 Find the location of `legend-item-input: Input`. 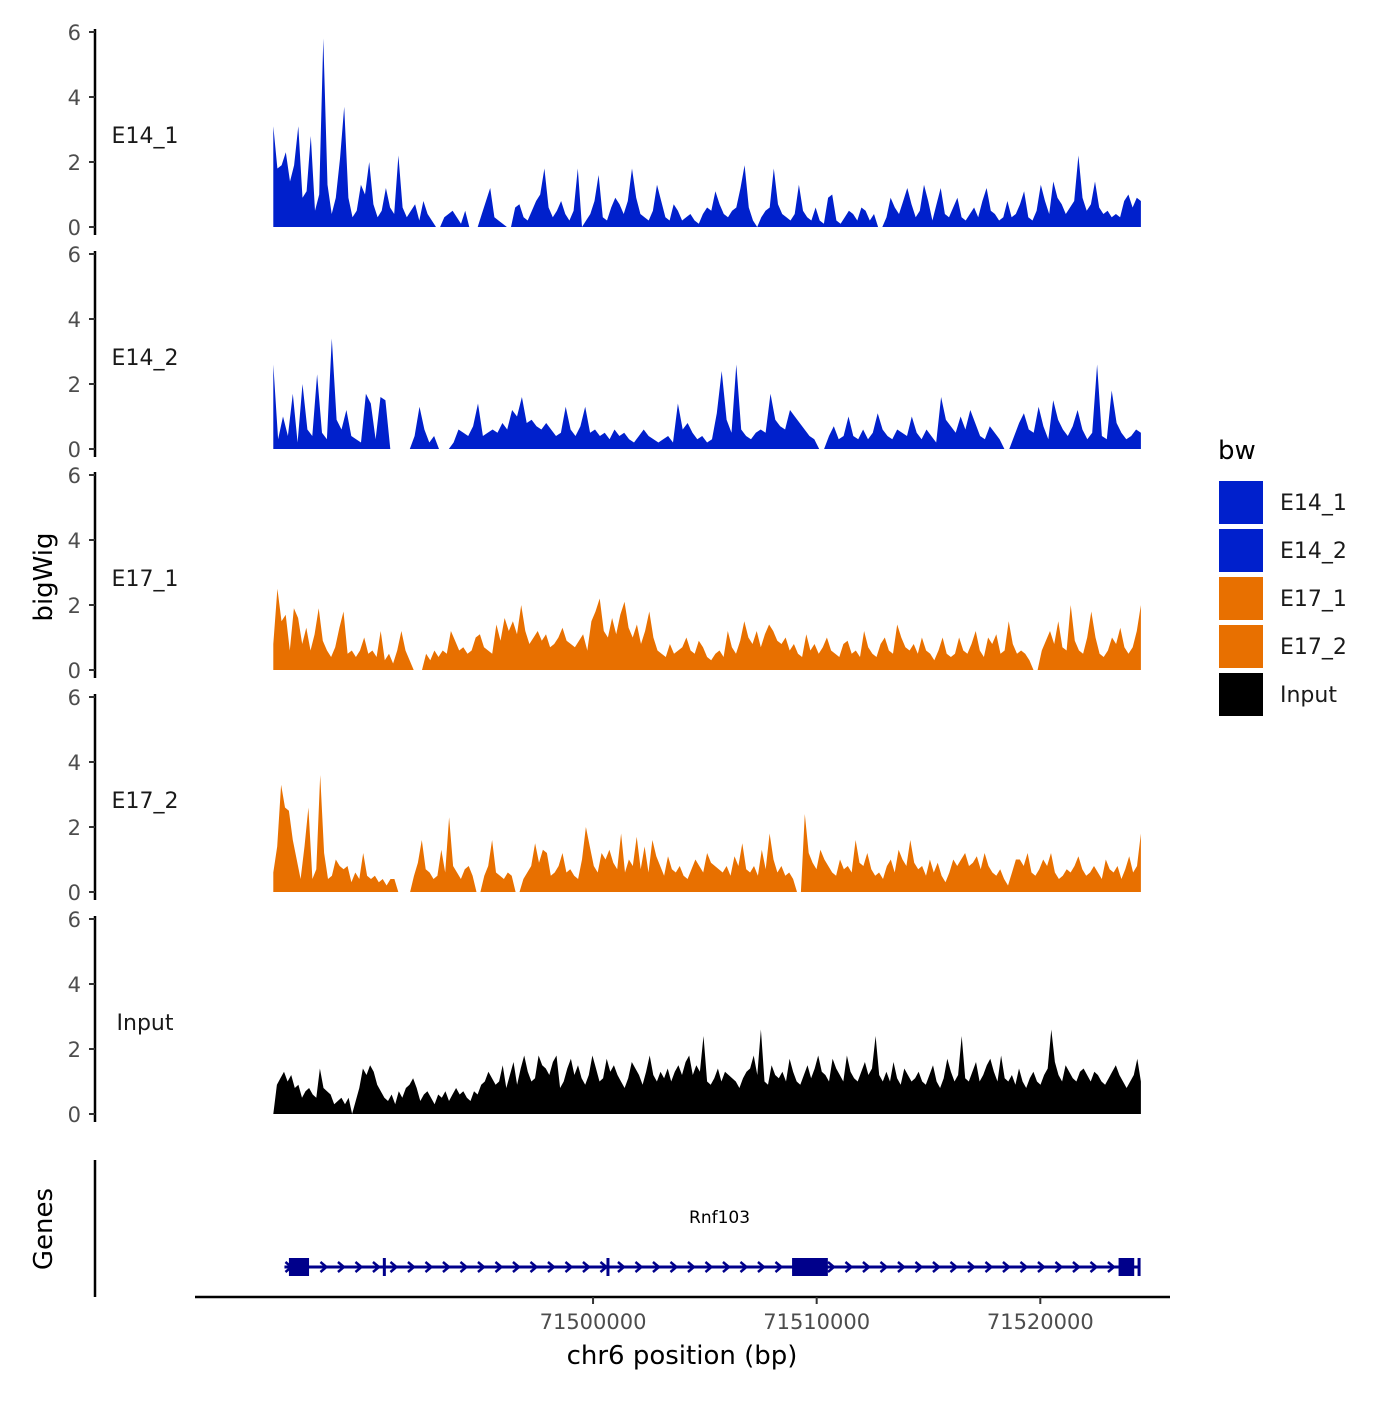

legend-item-input: Input is located at coordinates (1278, 694).